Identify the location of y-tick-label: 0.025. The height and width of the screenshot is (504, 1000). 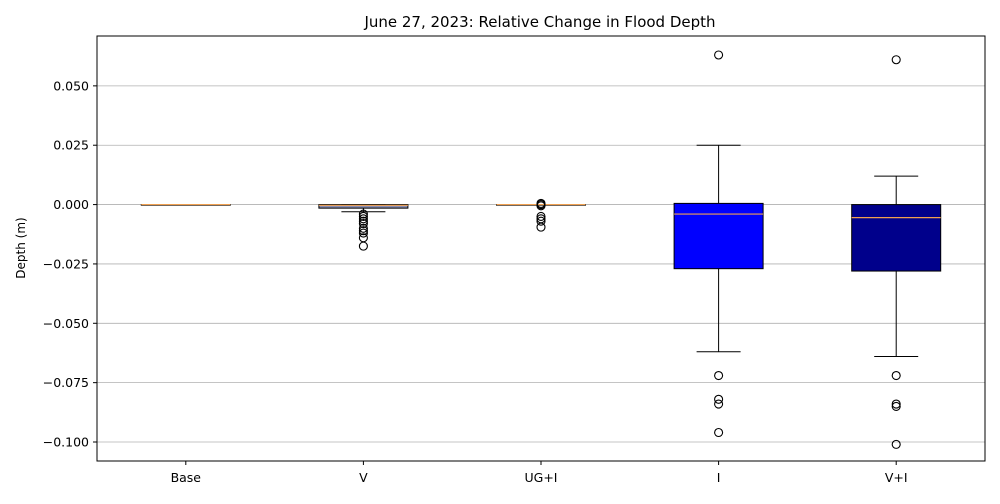
(71, 145).